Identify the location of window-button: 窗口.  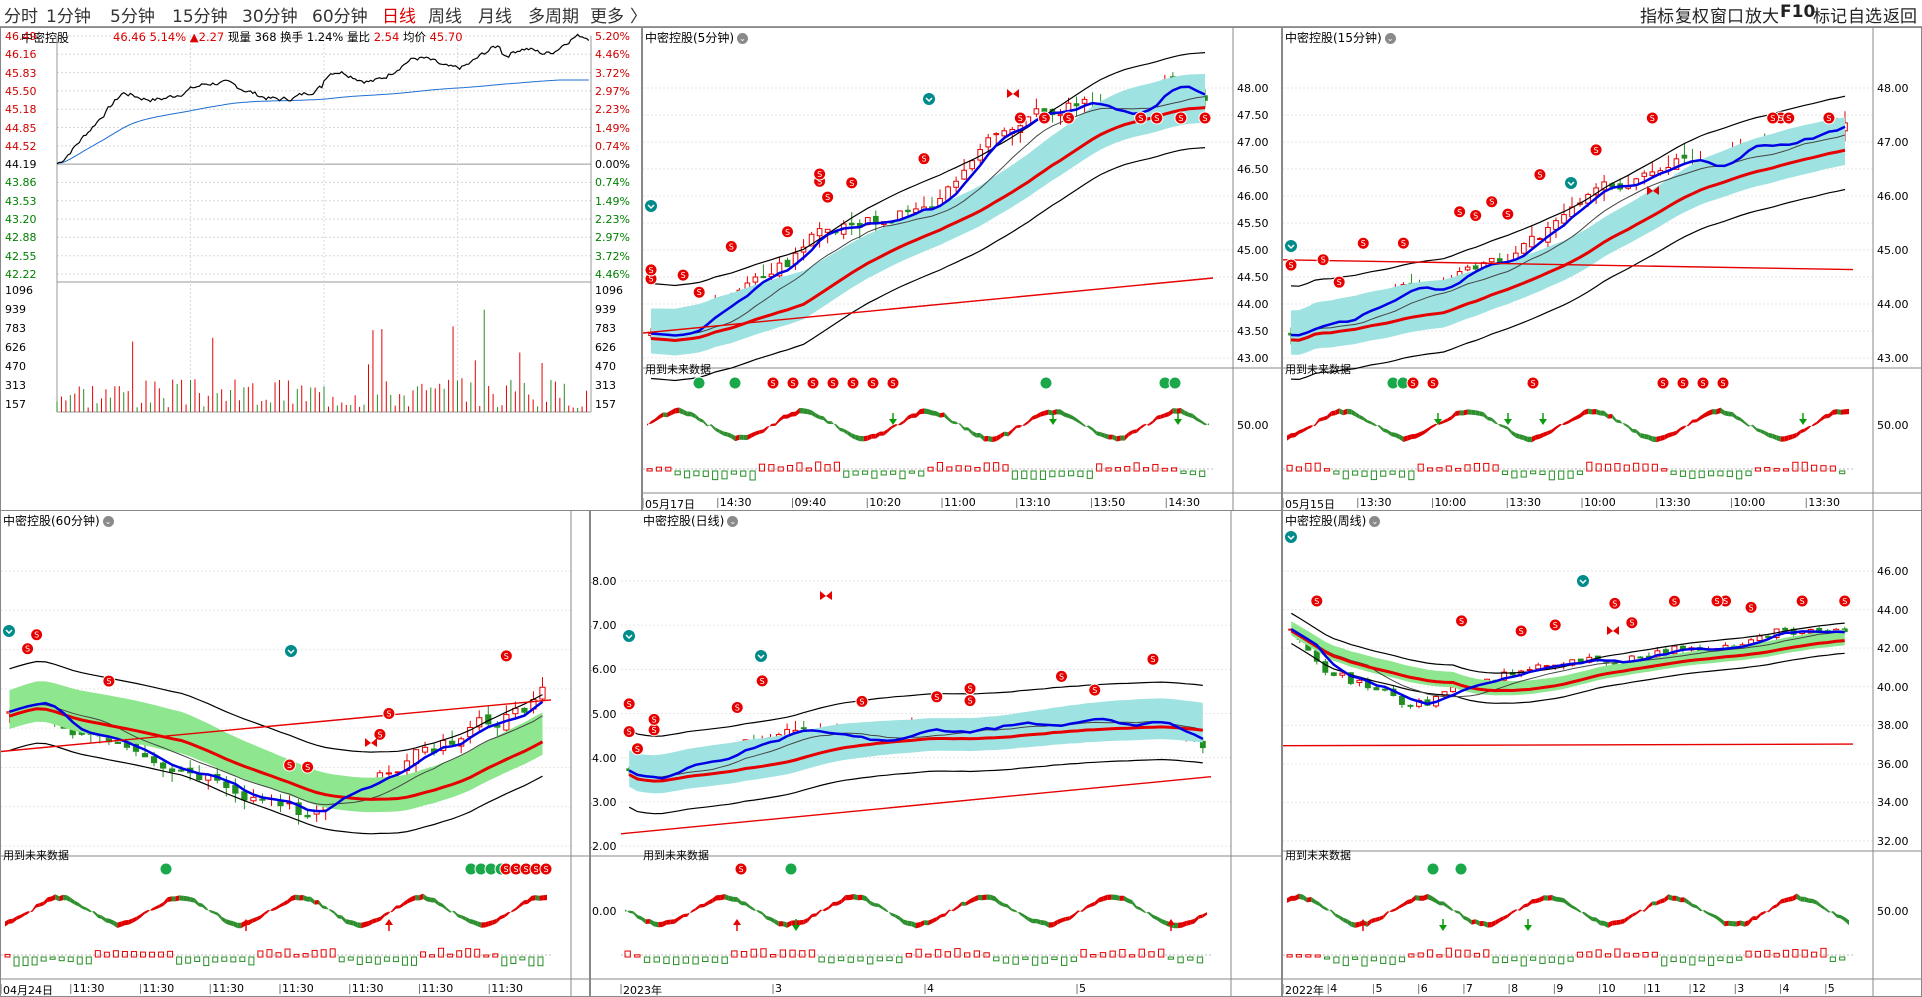
(1727, 17).